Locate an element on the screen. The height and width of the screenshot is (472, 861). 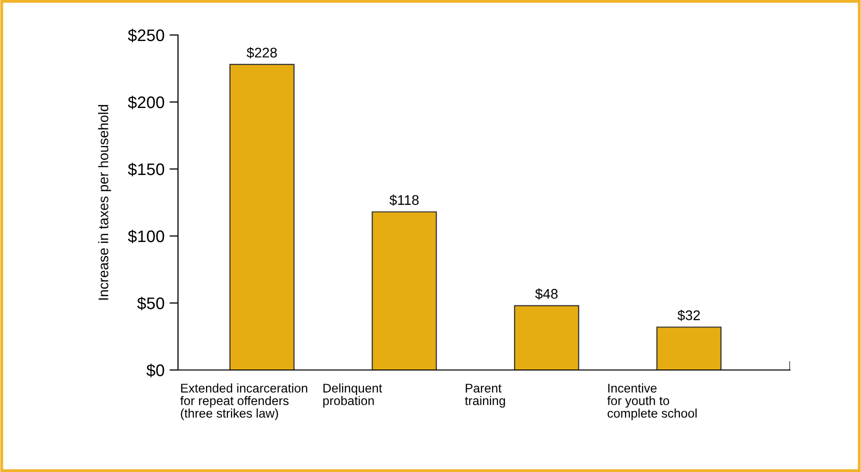
y-tick-label: $250 is located at coordinates (146, 35).